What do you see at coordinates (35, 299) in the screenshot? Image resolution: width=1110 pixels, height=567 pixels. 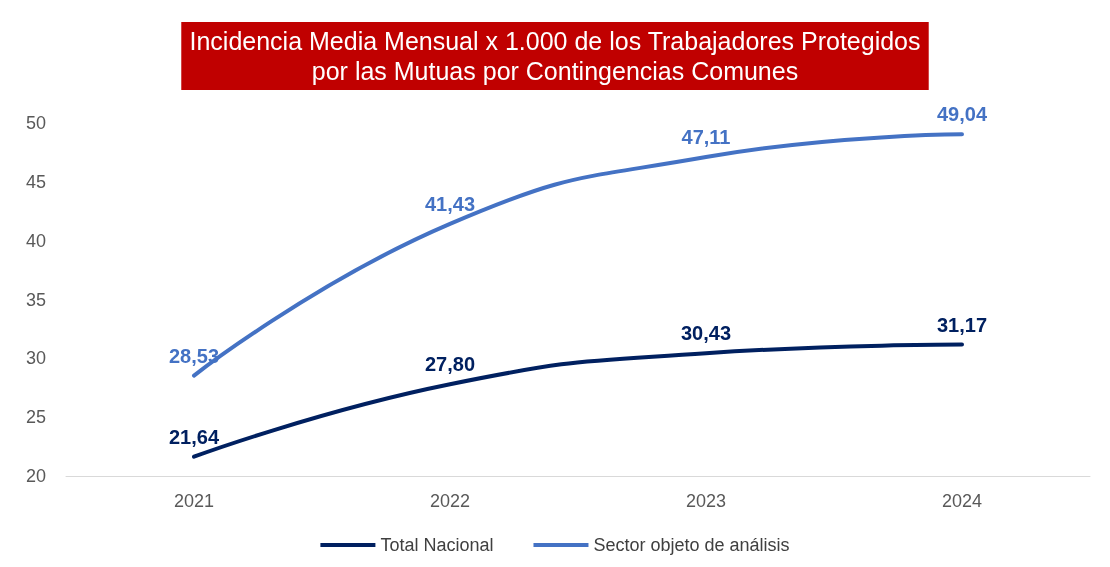 I see `y-tick-label: 35` at bounding box center [35, 299].